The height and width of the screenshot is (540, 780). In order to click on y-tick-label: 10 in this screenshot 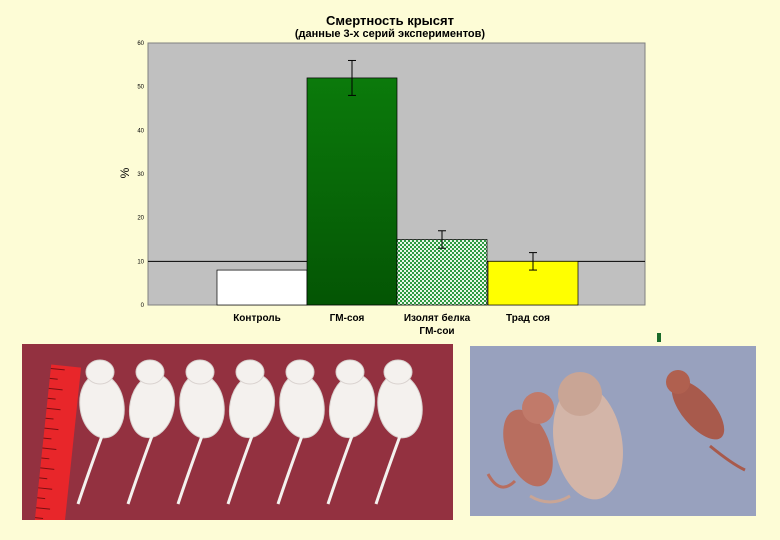, I will do `click(140, 262)`.